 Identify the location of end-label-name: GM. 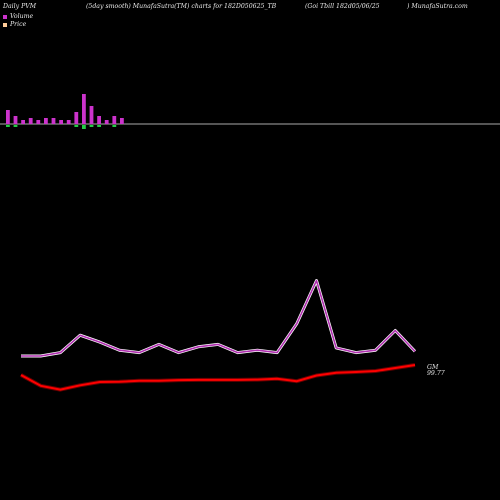
(433, 367).